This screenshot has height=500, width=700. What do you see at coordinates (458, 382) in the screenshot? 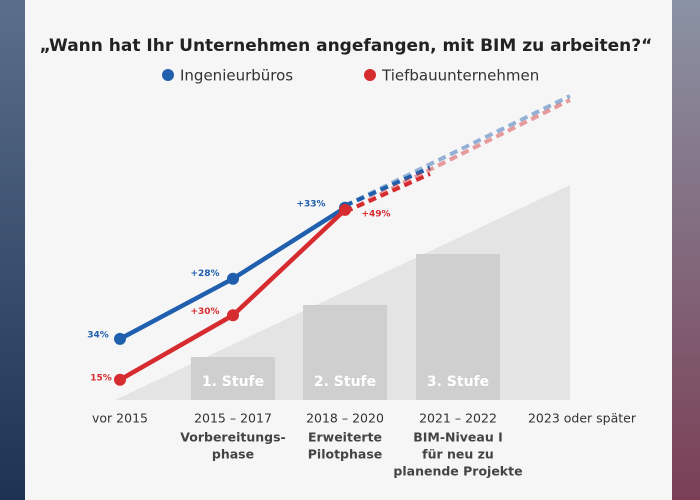
I see `phase-label: 3. Stufe` at bounding box center [458, 382].